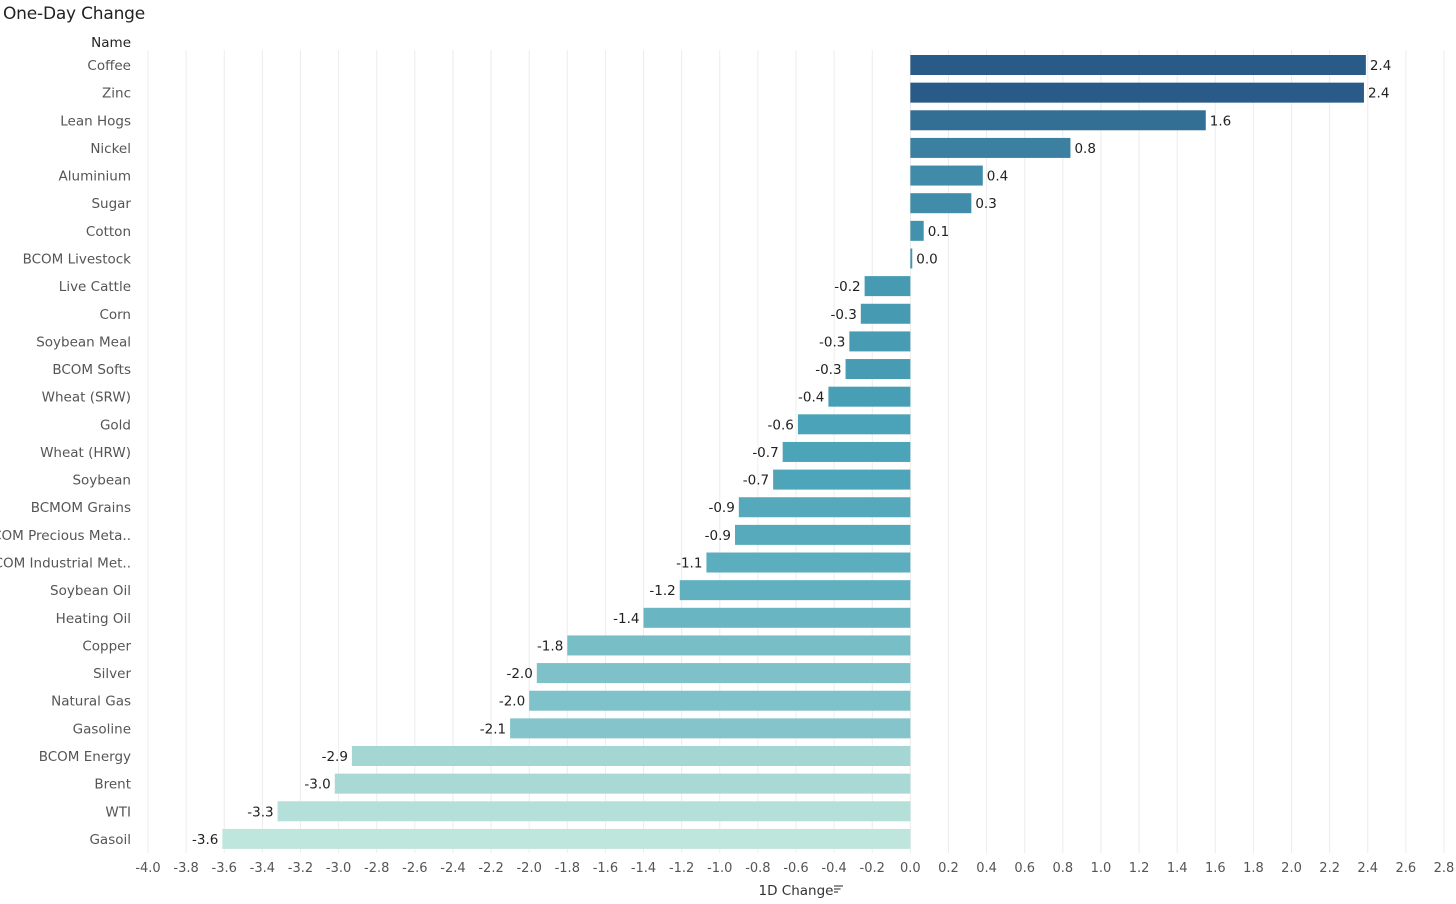  Describe the element at coordinates (185, 868) in the screenshot. I see `x-tick-label: -3.8` at that location.